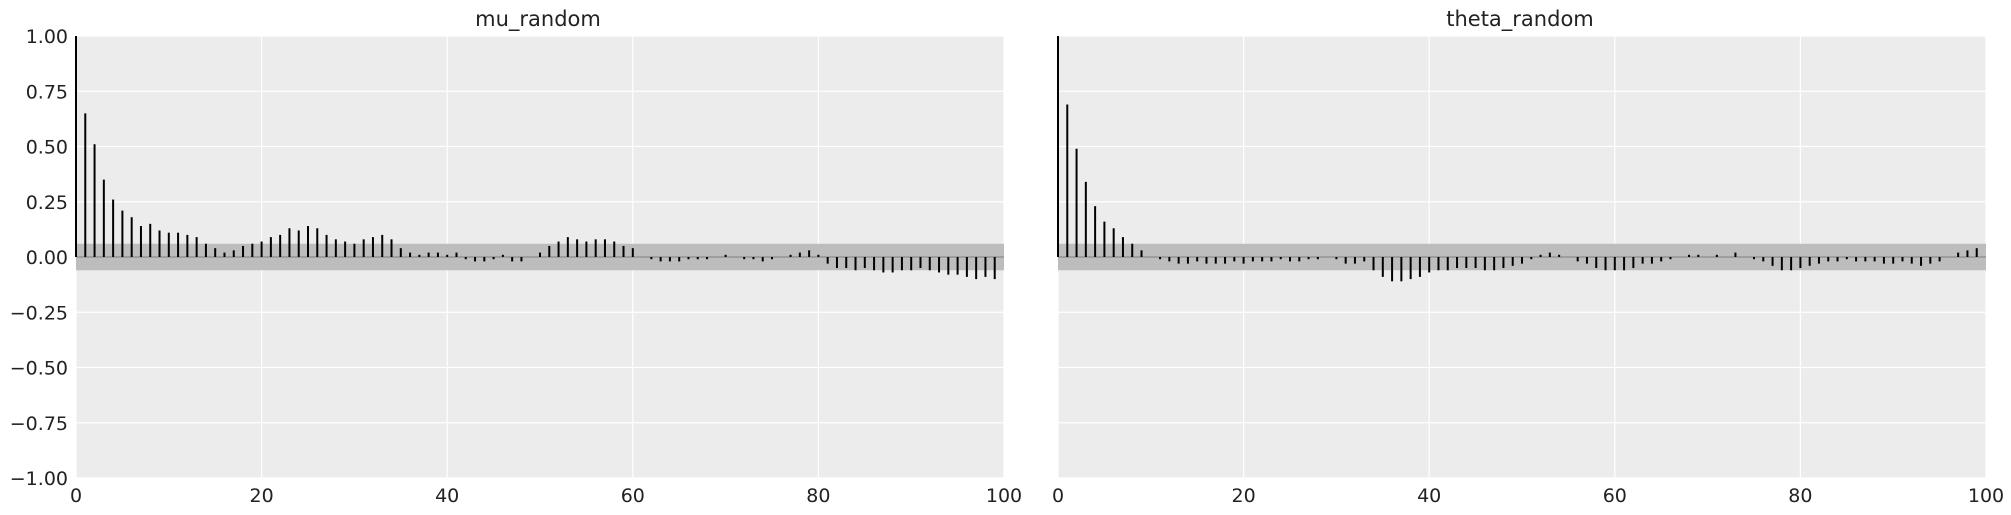 This screenshot has width=2011, height=515. What do you see at coordinates (47, 203) in the screenshot?
I see `y-tick-label: 0.25` at bounding box center [47, 203].